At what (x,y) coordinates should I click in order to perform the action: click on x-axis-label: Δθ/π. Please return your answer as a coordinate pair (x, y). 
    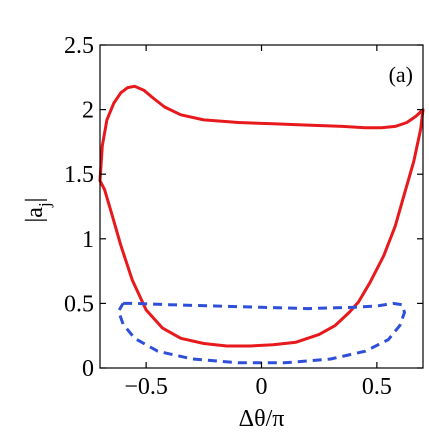
    Looking at the image, I should click on (262, 419).